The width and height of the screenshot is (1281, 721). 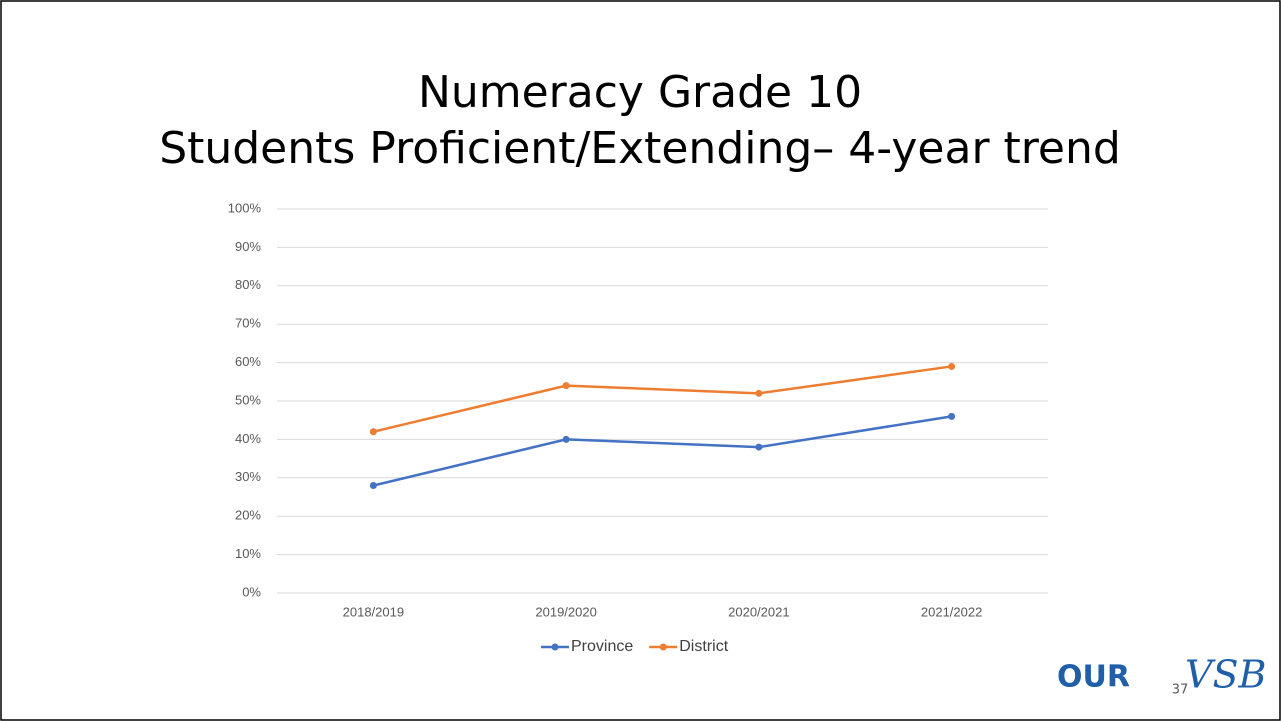 What do you see at coordinates (602, 646) in the screenshot?
I see `legend-label: Province` at bounding box center [602, 646].